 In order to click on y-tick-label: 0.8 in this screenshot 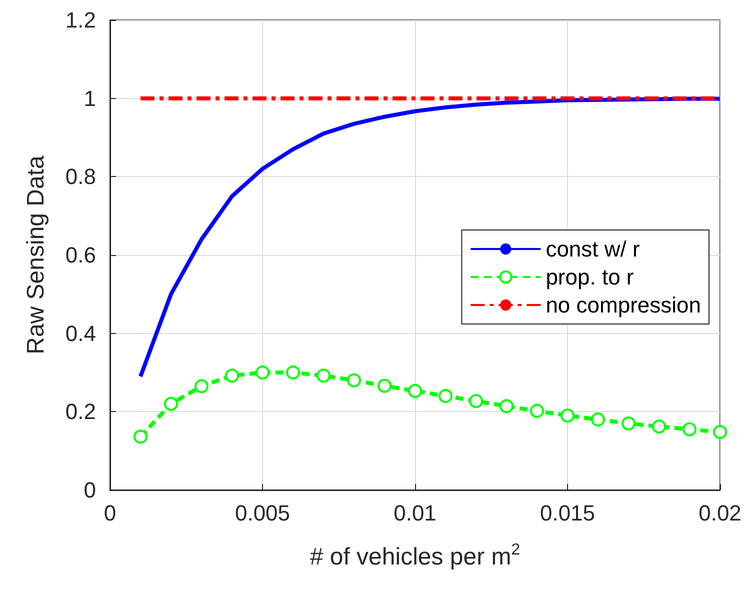, I will do `click(80, 177)`.